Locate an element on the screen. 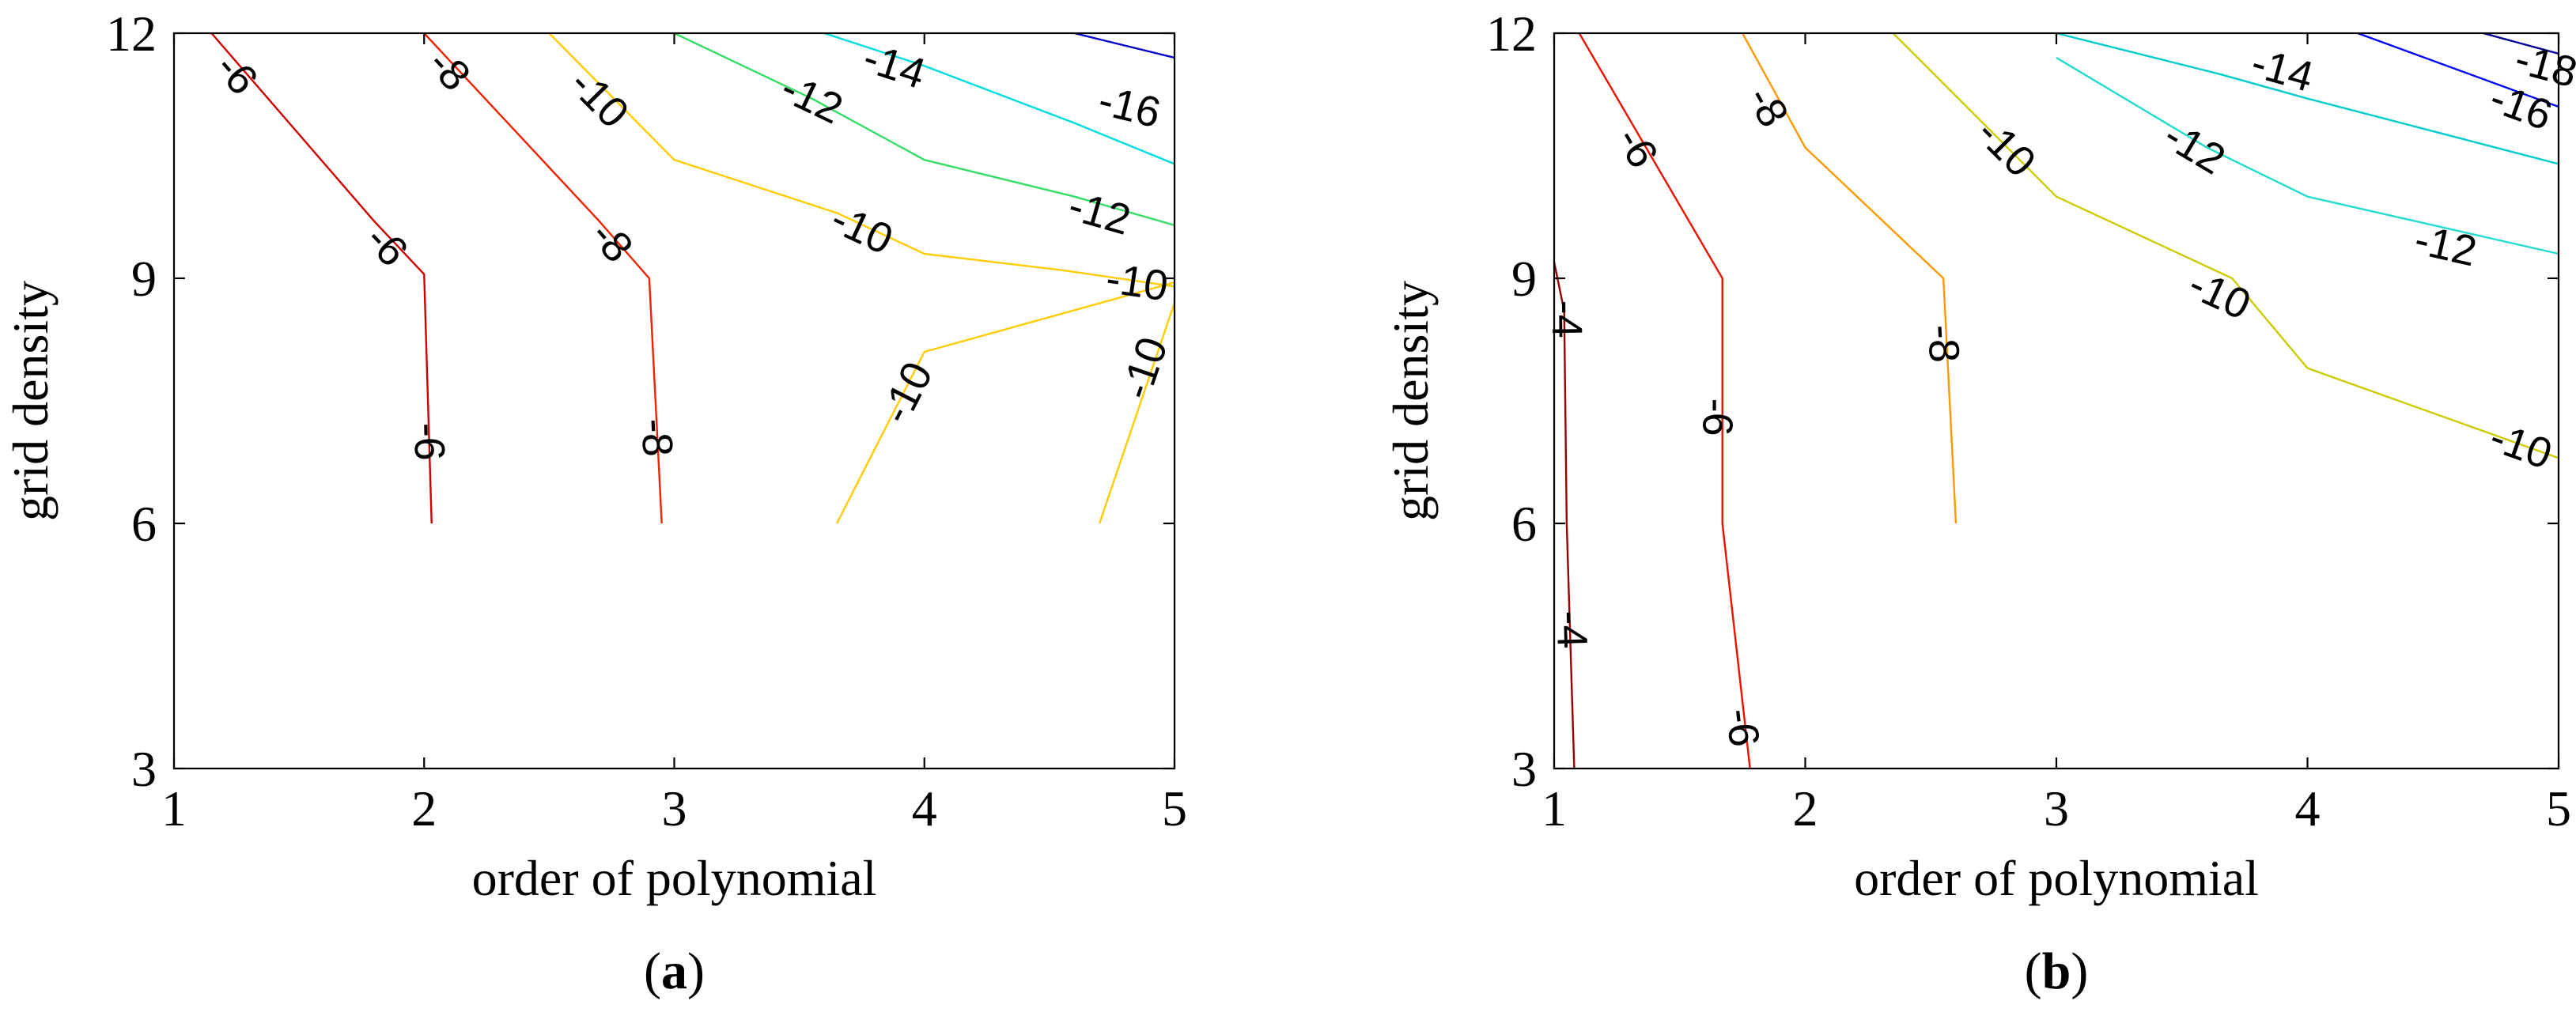 The height and width of the screenshot is (1031, 2576). contour-label: -16 is located at coordinates (1130, 108).